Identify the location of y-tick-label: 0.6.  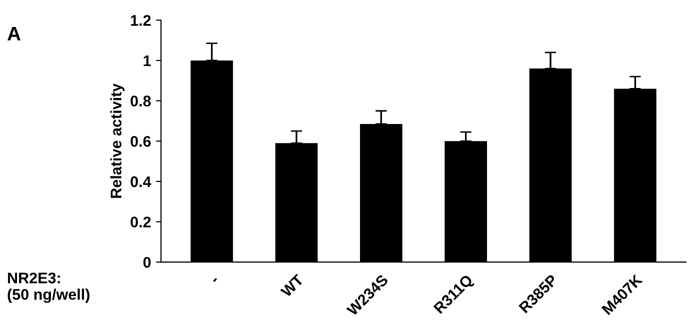
(140, 141).